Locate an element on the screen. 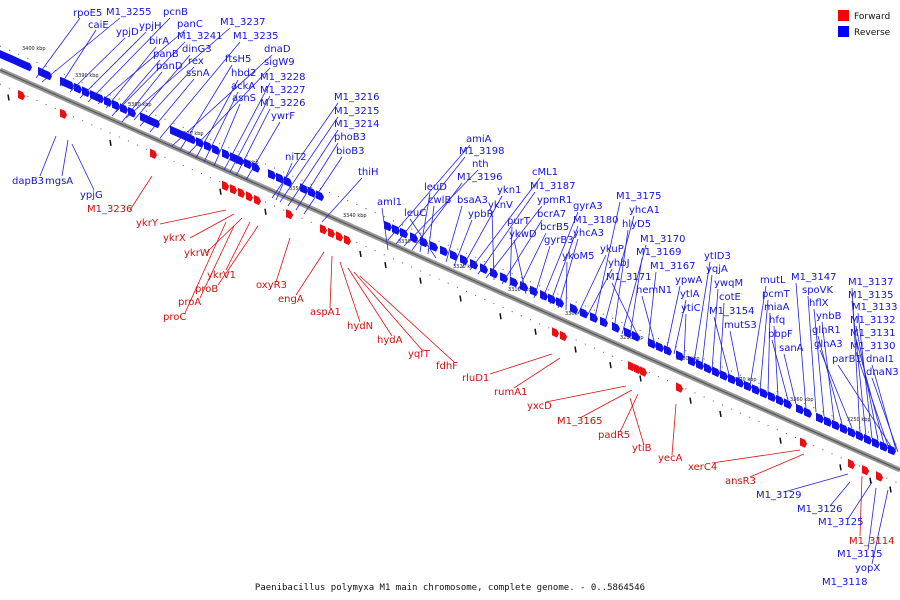 The height and width of the screenshot is (600, 900). gene-label: sanA is located at coordinates (791, 348).